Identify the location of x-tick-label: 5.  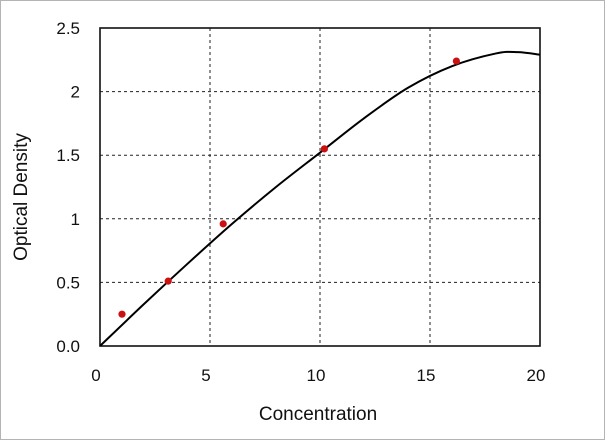
(205, 375).